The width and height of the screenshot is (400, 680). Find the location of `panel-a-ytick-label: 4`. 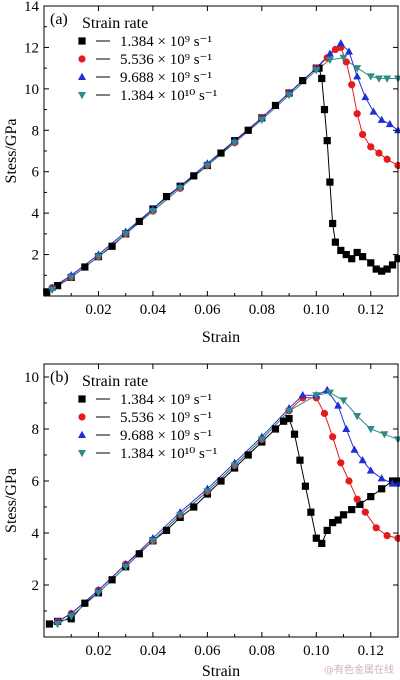

panel-a-ytick-label: 4 is located at coordinates (36, 214).